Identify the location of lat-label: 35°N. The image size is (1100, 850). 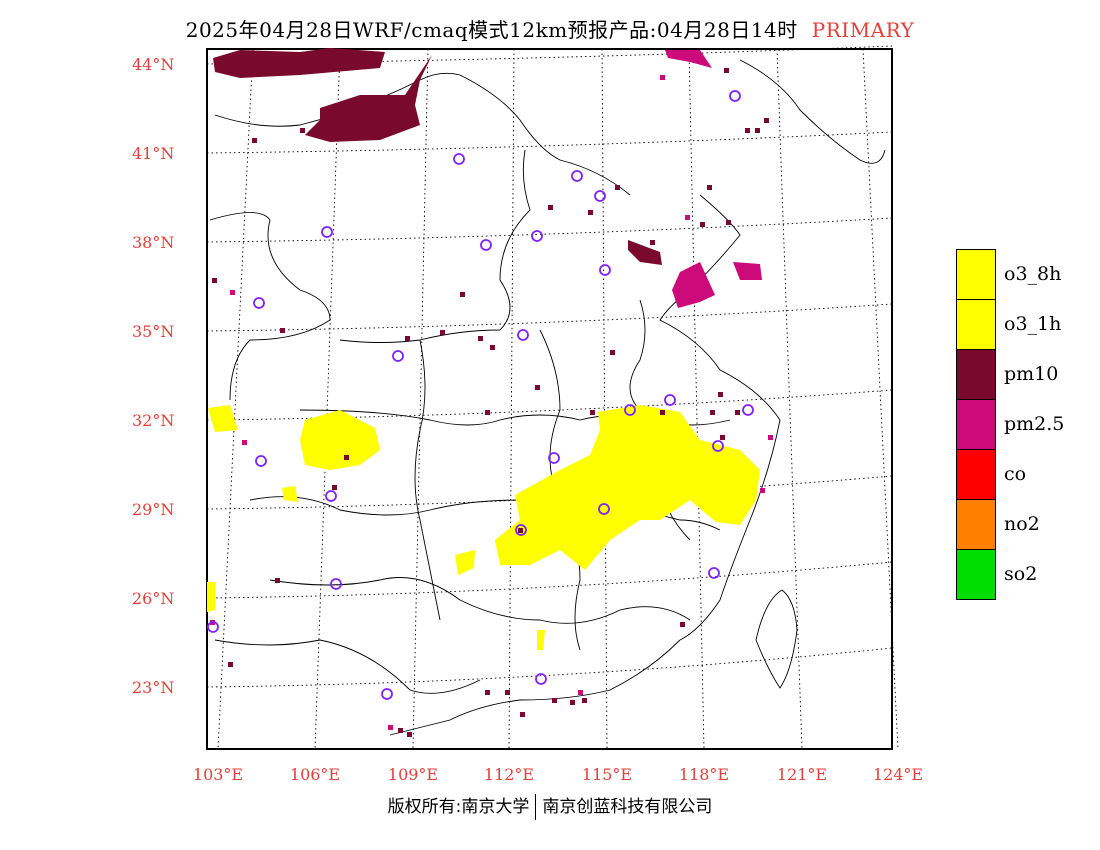
(153, 331).